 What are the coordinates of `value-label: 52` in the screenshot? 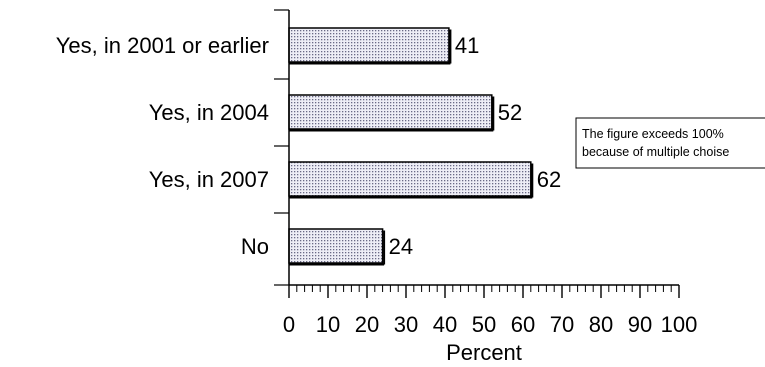 It's located at (510, 112).